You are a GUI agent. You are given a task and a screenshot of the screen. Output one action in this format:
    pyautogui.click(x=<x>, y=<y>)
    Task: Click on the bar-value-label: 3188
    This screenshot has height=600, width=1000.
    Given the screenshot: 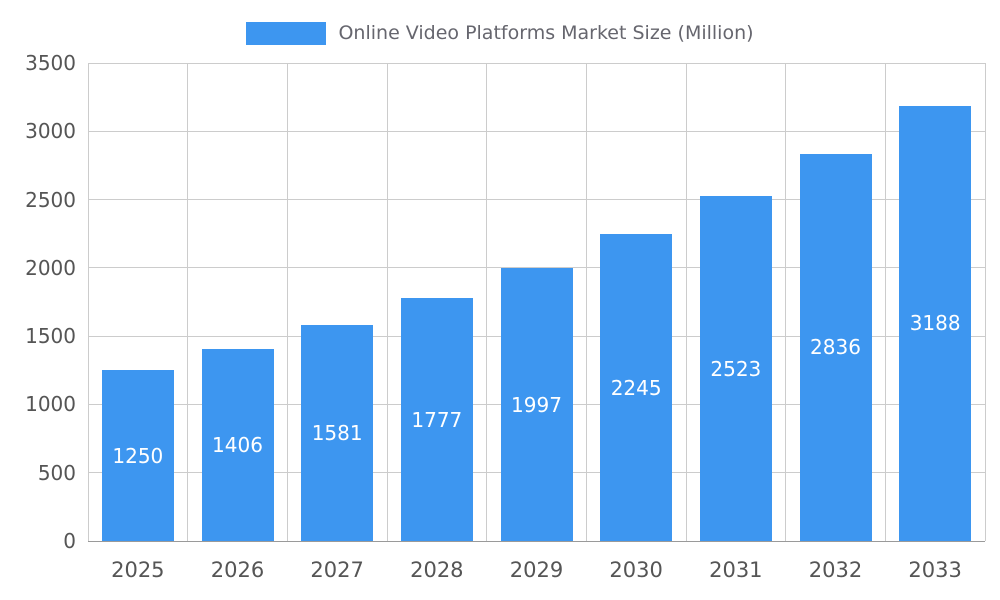 What is the action you would take?
    pyautogui.click(x=935, y=323)
    